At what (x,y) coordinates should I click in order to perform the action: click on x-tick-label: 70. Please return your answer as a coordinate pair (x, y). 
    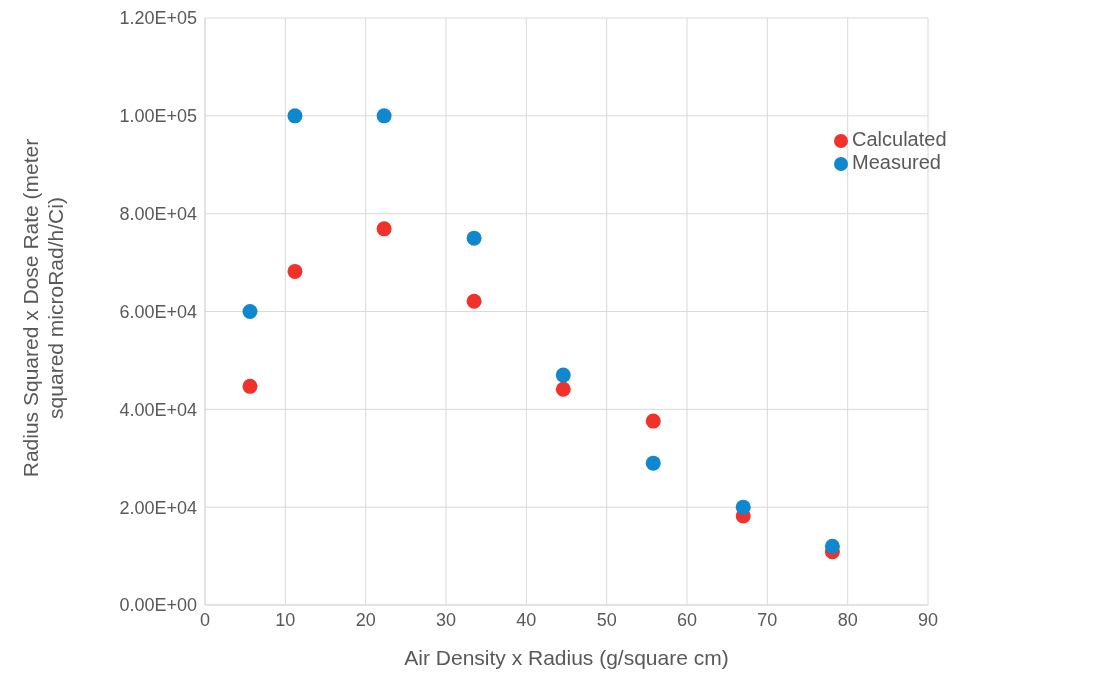
    Looking at the image, I should click on (767, 619).